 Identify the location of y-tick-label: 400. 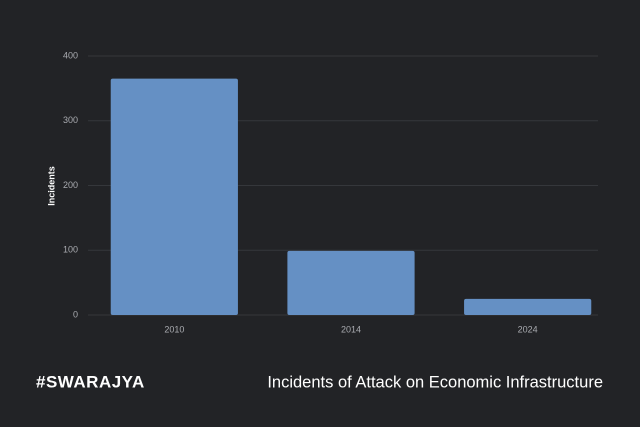
(70, 55).